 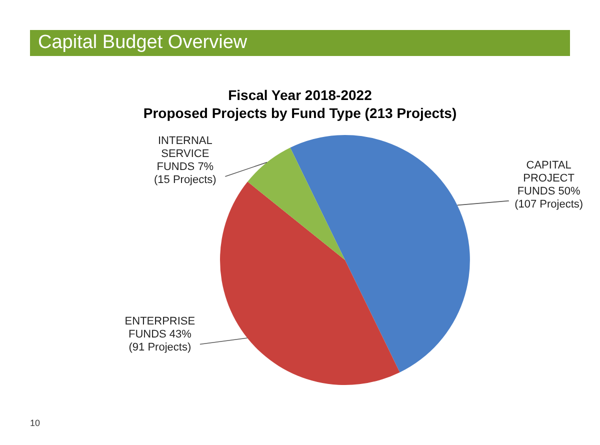 What do you see at coordinates (300, 95) in the screenshot?
I see `chart-title: Fiscal Year 2018-2022` at bounding box center [300, 95].